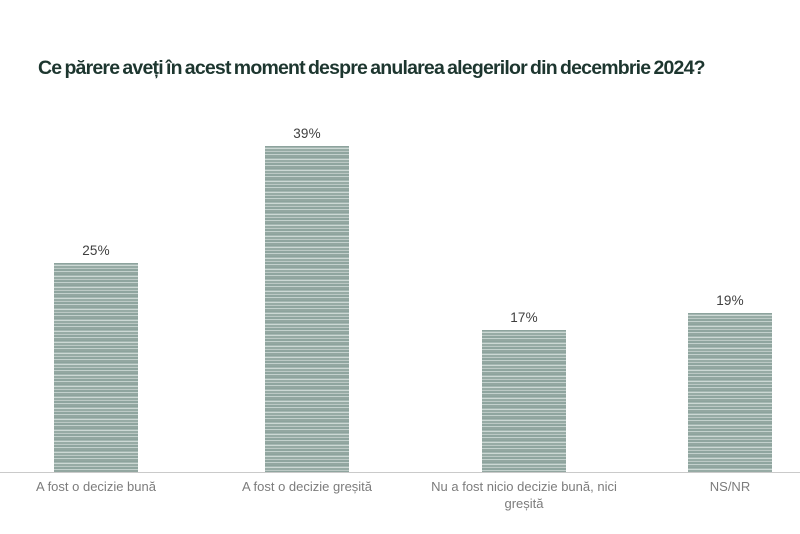  I want to click on bar-value-label: 39%, so click(307, 134).